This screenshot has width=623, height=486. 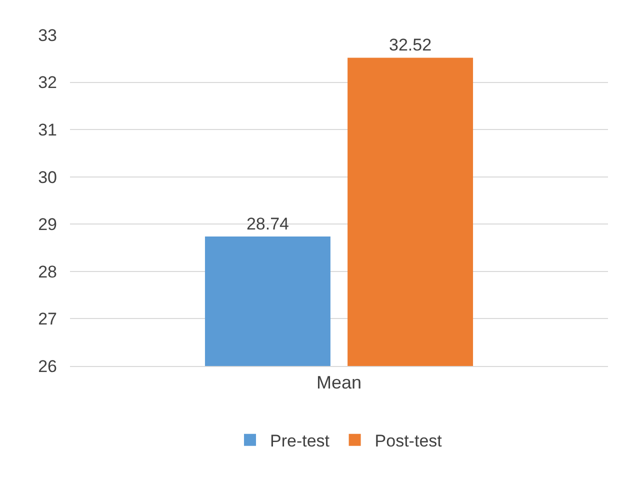 What do you see at coordinates (47, 272) in the screenshot?
I see `y-tick-label: 28` at bounding box center [47, 272].